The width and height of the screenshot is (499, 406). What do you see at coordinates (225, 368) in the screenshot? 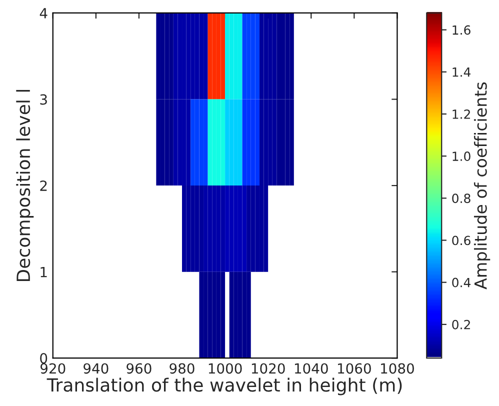
I see `x-tick-label: 1000` at bounding box center [225, 368].